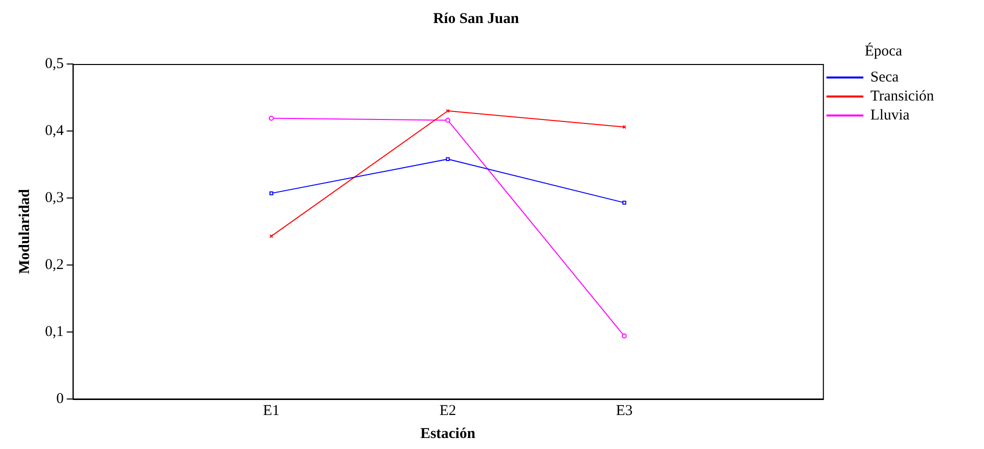  I want to click on legend-title: Época, so click(883, 51).